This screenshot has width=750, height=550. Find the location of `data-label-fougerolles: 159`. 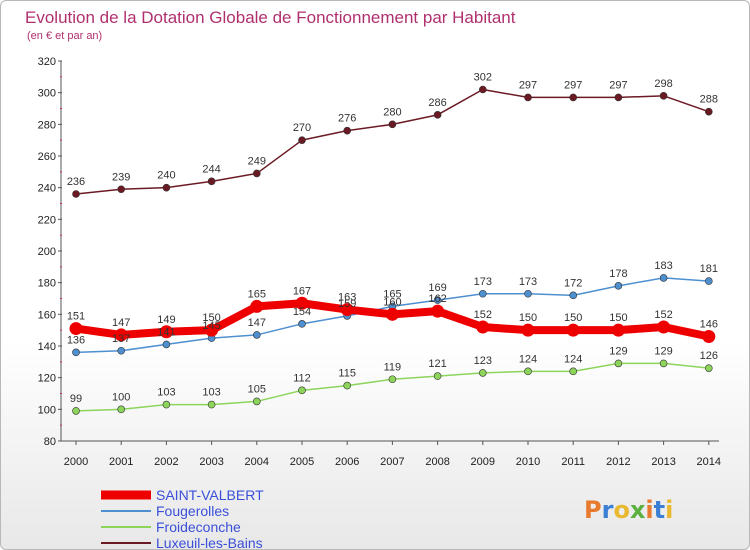

data-label-fougerolles: 159 is located at coordinates (347, 304).